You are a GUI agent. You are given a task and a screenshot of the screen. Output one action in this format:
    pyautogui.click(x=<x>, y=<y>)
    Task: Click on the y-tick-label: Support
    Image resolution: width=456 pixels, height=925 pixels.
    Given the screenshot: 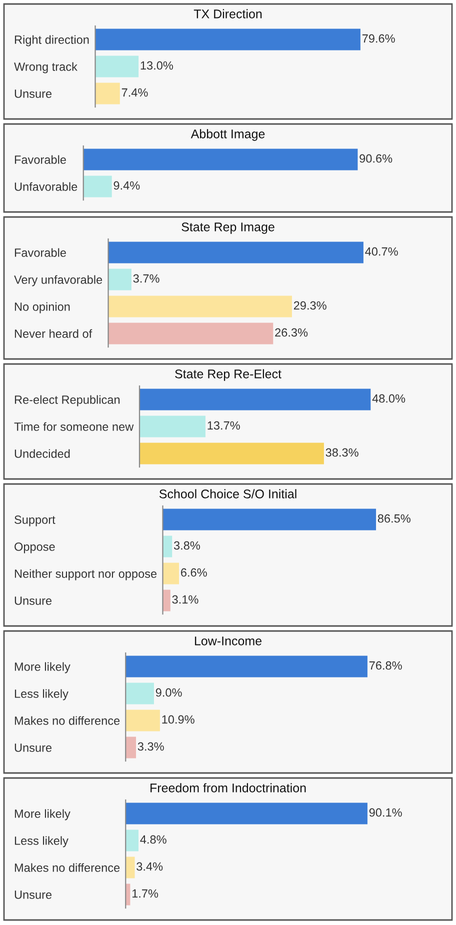 What is the action you would take?
    pyautogui.click(x=35, y=521)
    